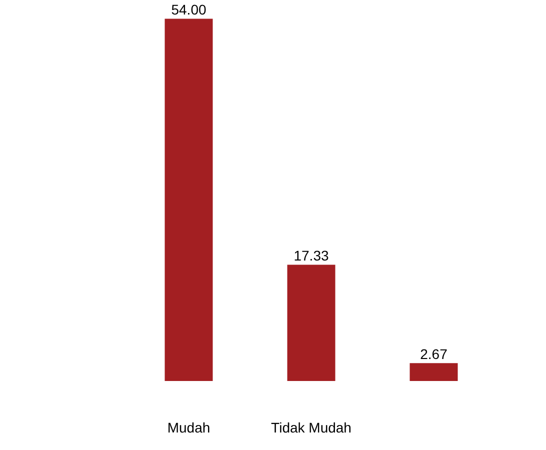 This screenshot has width=546, height=450. What do you see at coordinates (188, 428) in the screenshot?
I see `x-tick-label: Mudah` at bounding box center [188, 428].